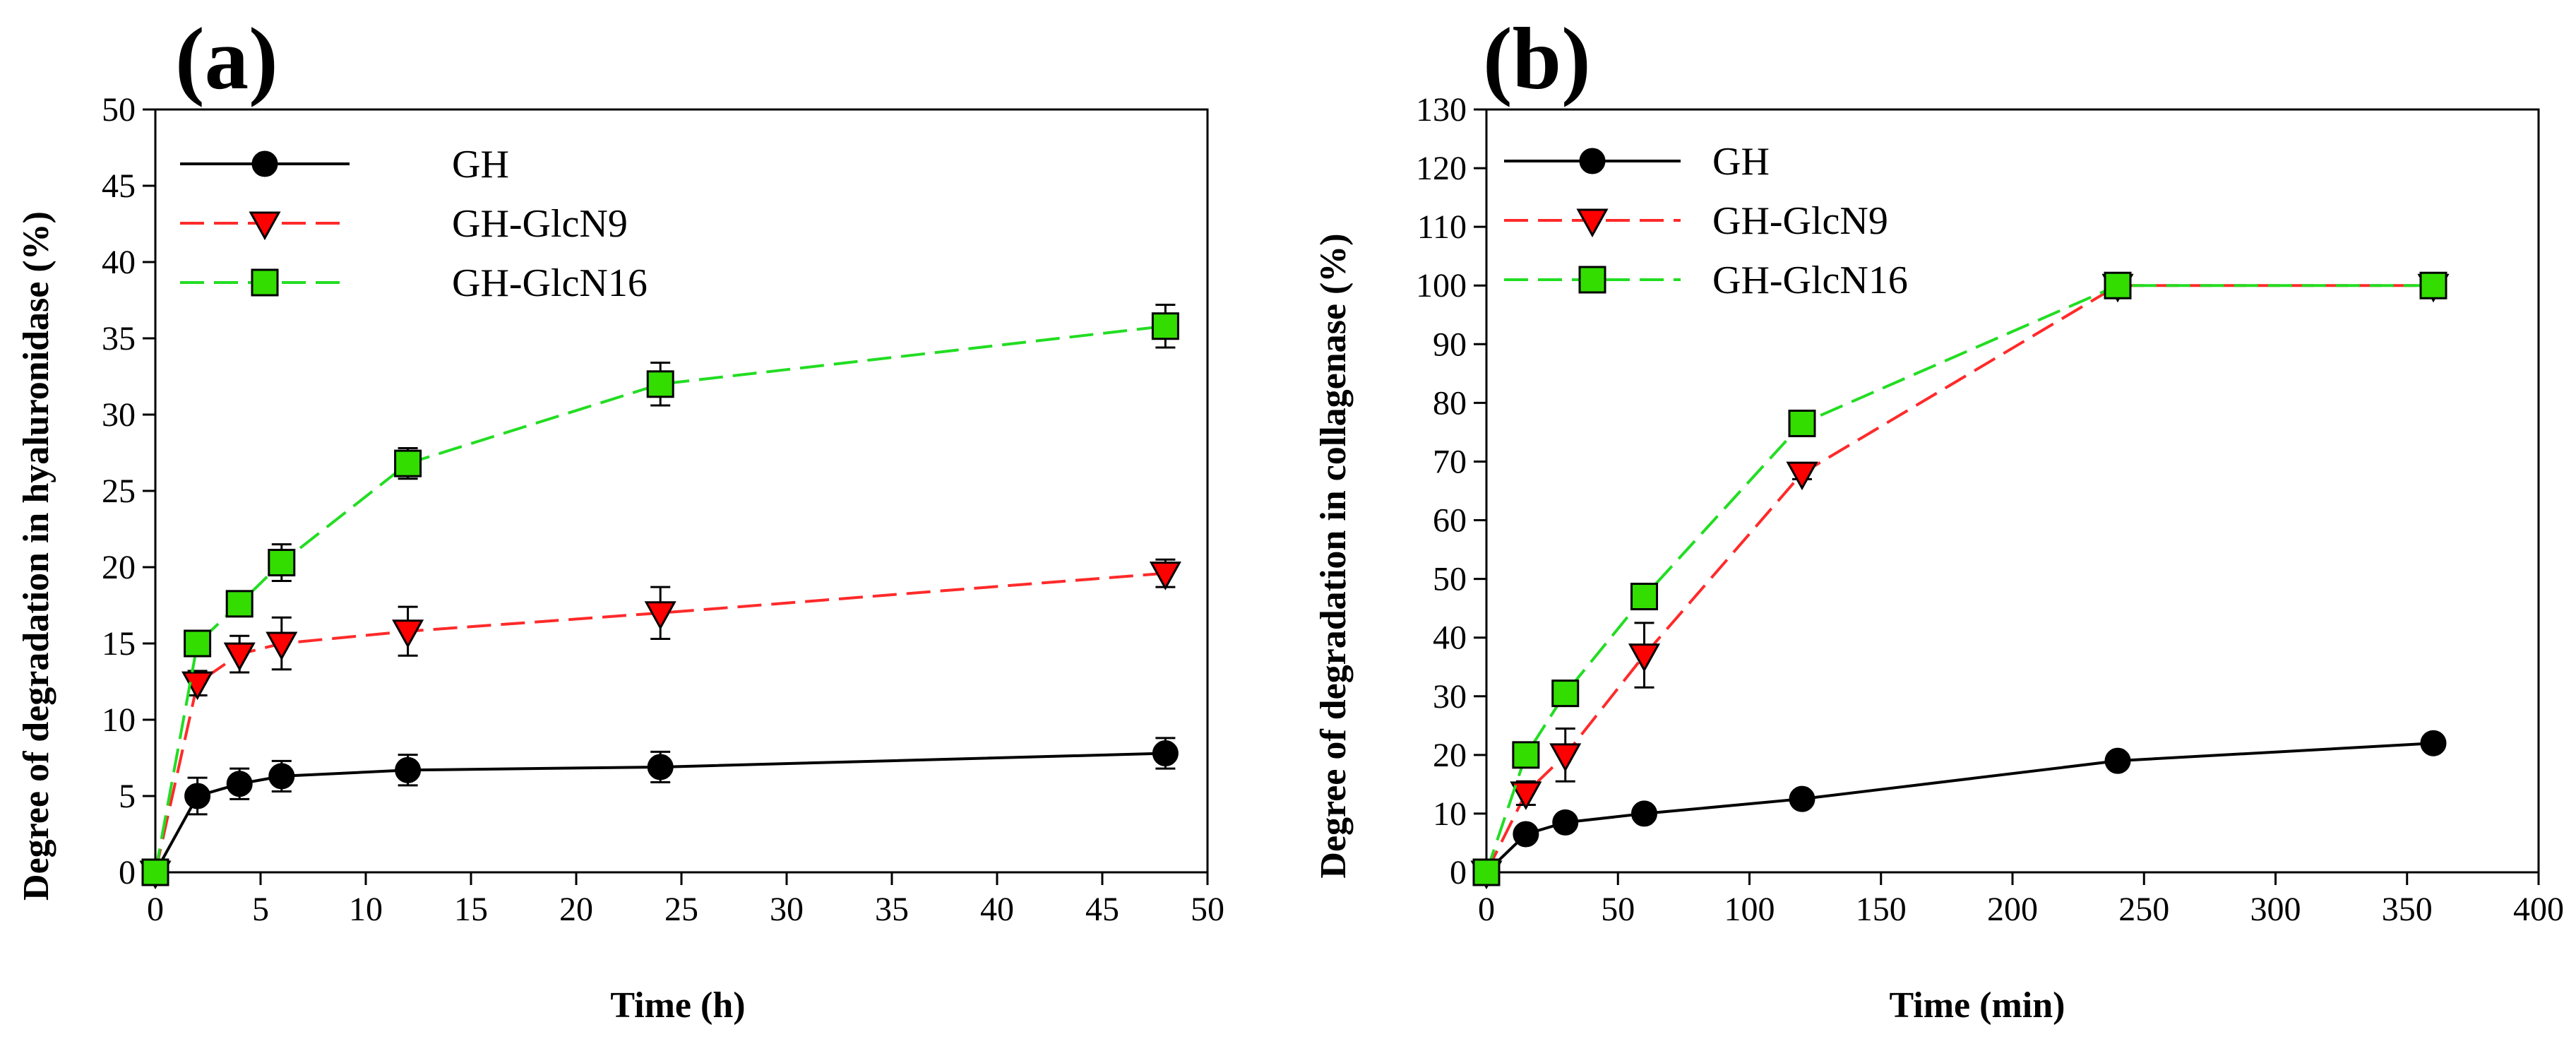  What do you see at coordinates (119, 186) in the screenshot?
I see `panel-a-y-tick-label: 45` at bounding box center [119, 186].